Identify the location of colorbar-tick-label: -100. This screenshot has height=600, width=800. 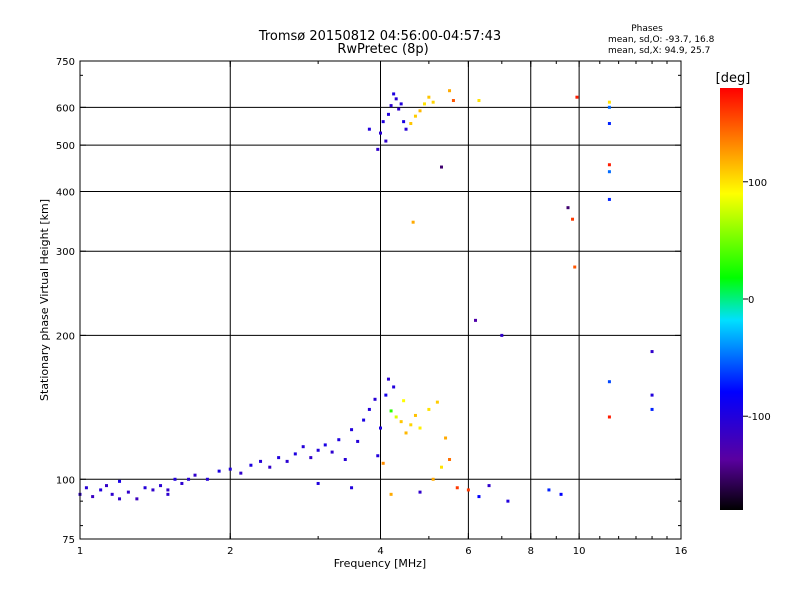
(759, 417).